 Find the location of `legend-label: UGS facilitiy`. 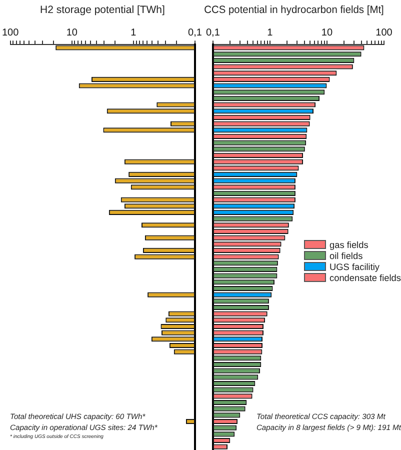

legend-label: UGS facilitiy is located at coordinates (354, 267).